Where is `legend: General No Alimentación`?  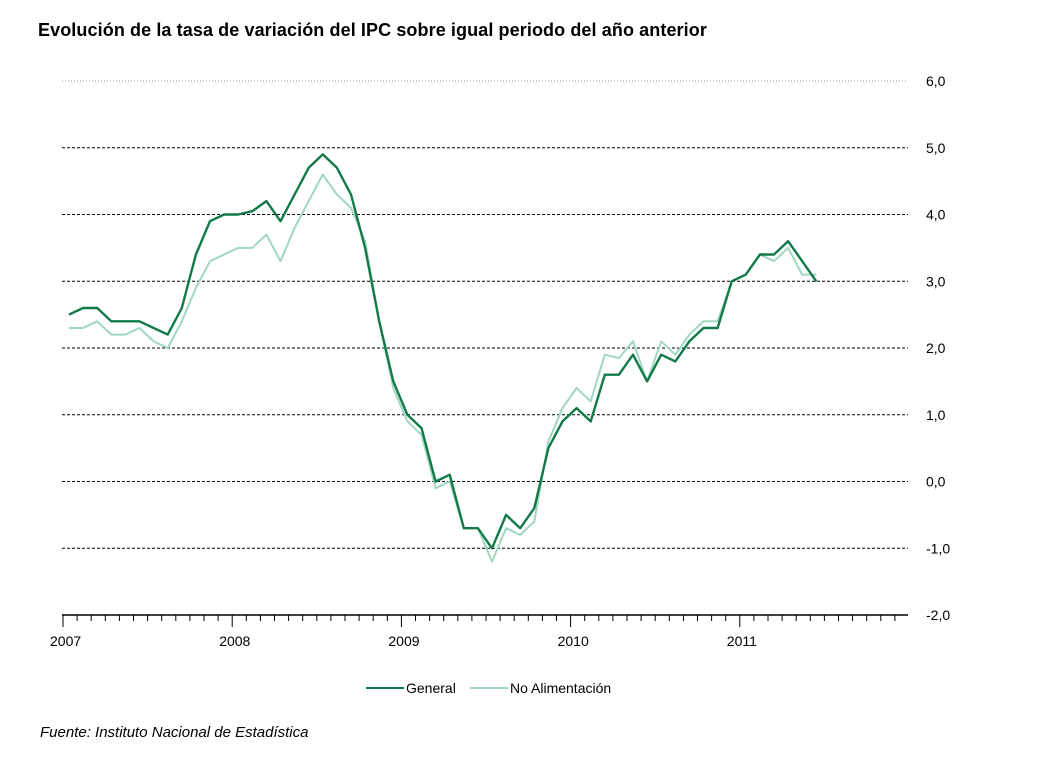
legend: General No Alimentación is located at coordinates (488, 688).